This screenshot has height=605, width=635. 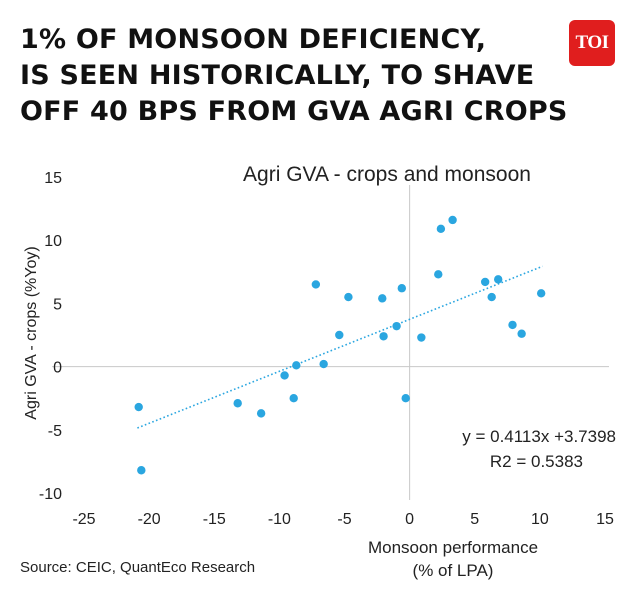 I want to click on x-tick-label: 0, so click(x=409, y=519).